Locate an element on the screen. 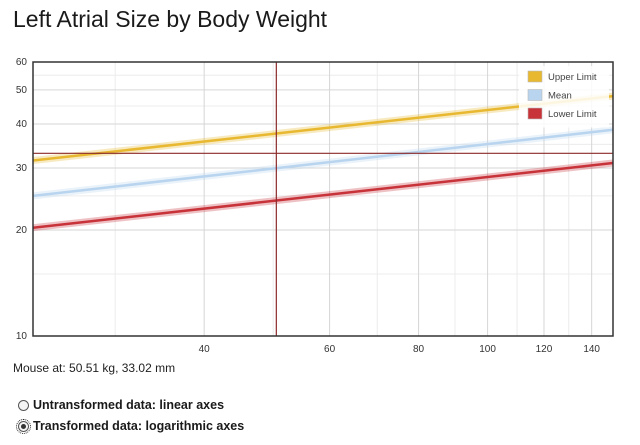 This screenshot has height=445, width=640. x-tick-label: 140 is located at coordinates (591, 349).